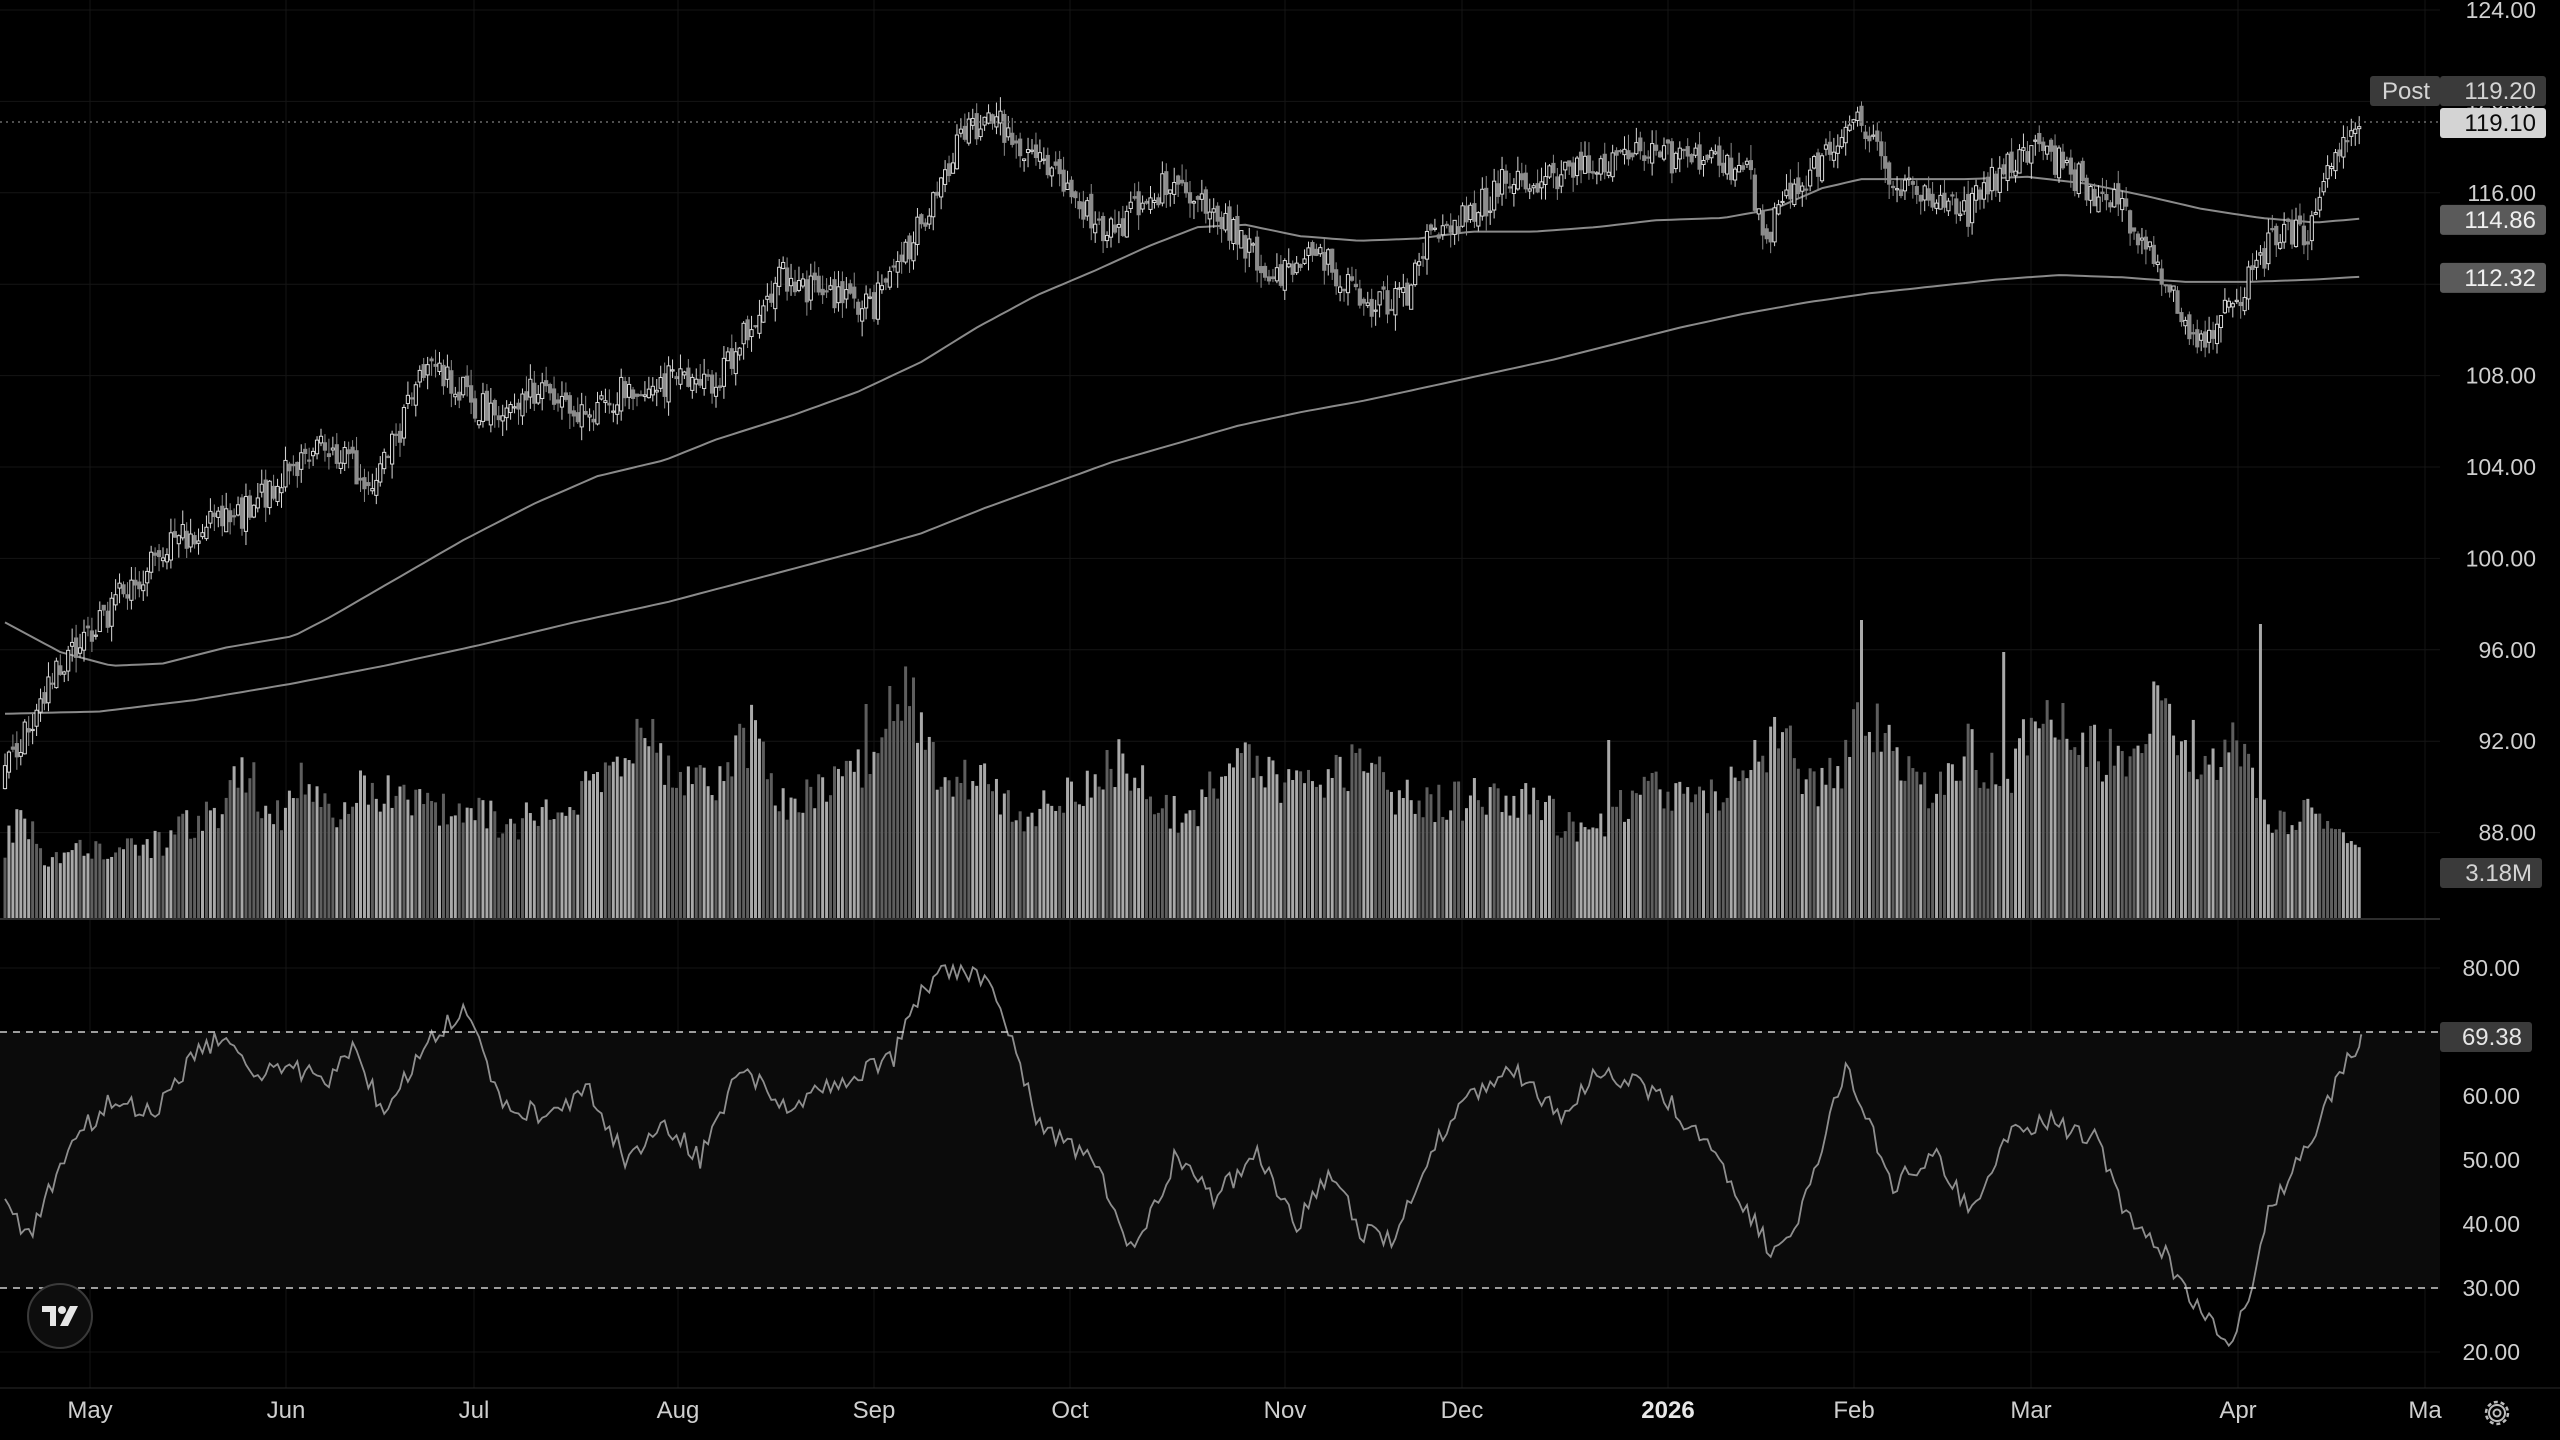 The image size is (2560, 1440). What do you see at coordinates (2497, 1413) in the screenshot?
I see `settings-gear-icon` at bounding box center [2497, 1413].